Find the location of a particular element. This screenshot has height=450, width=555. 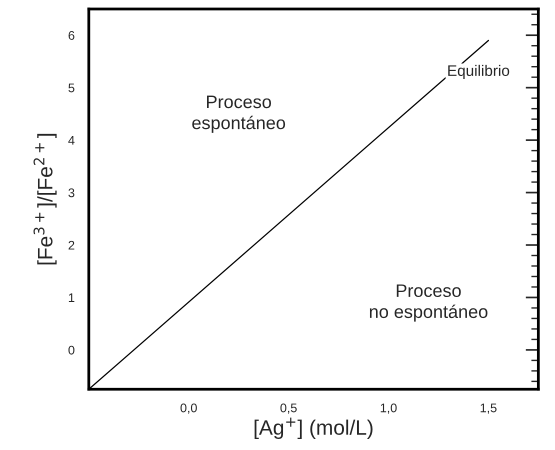

y-tick-label: 3 is located at coordinates (71, 193).